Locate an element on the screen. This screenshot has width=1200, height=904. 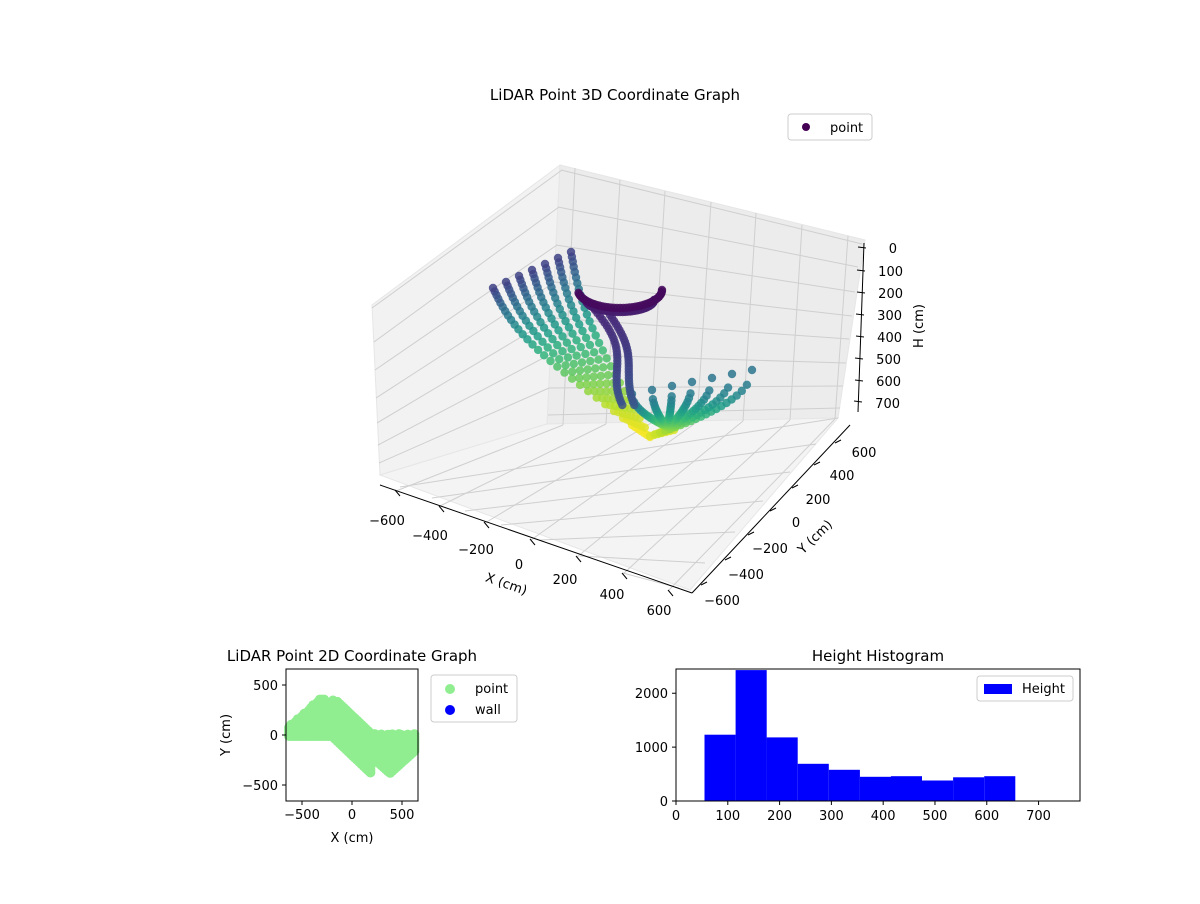
x-tick-label: −400 is located at coordinates (430, 536).